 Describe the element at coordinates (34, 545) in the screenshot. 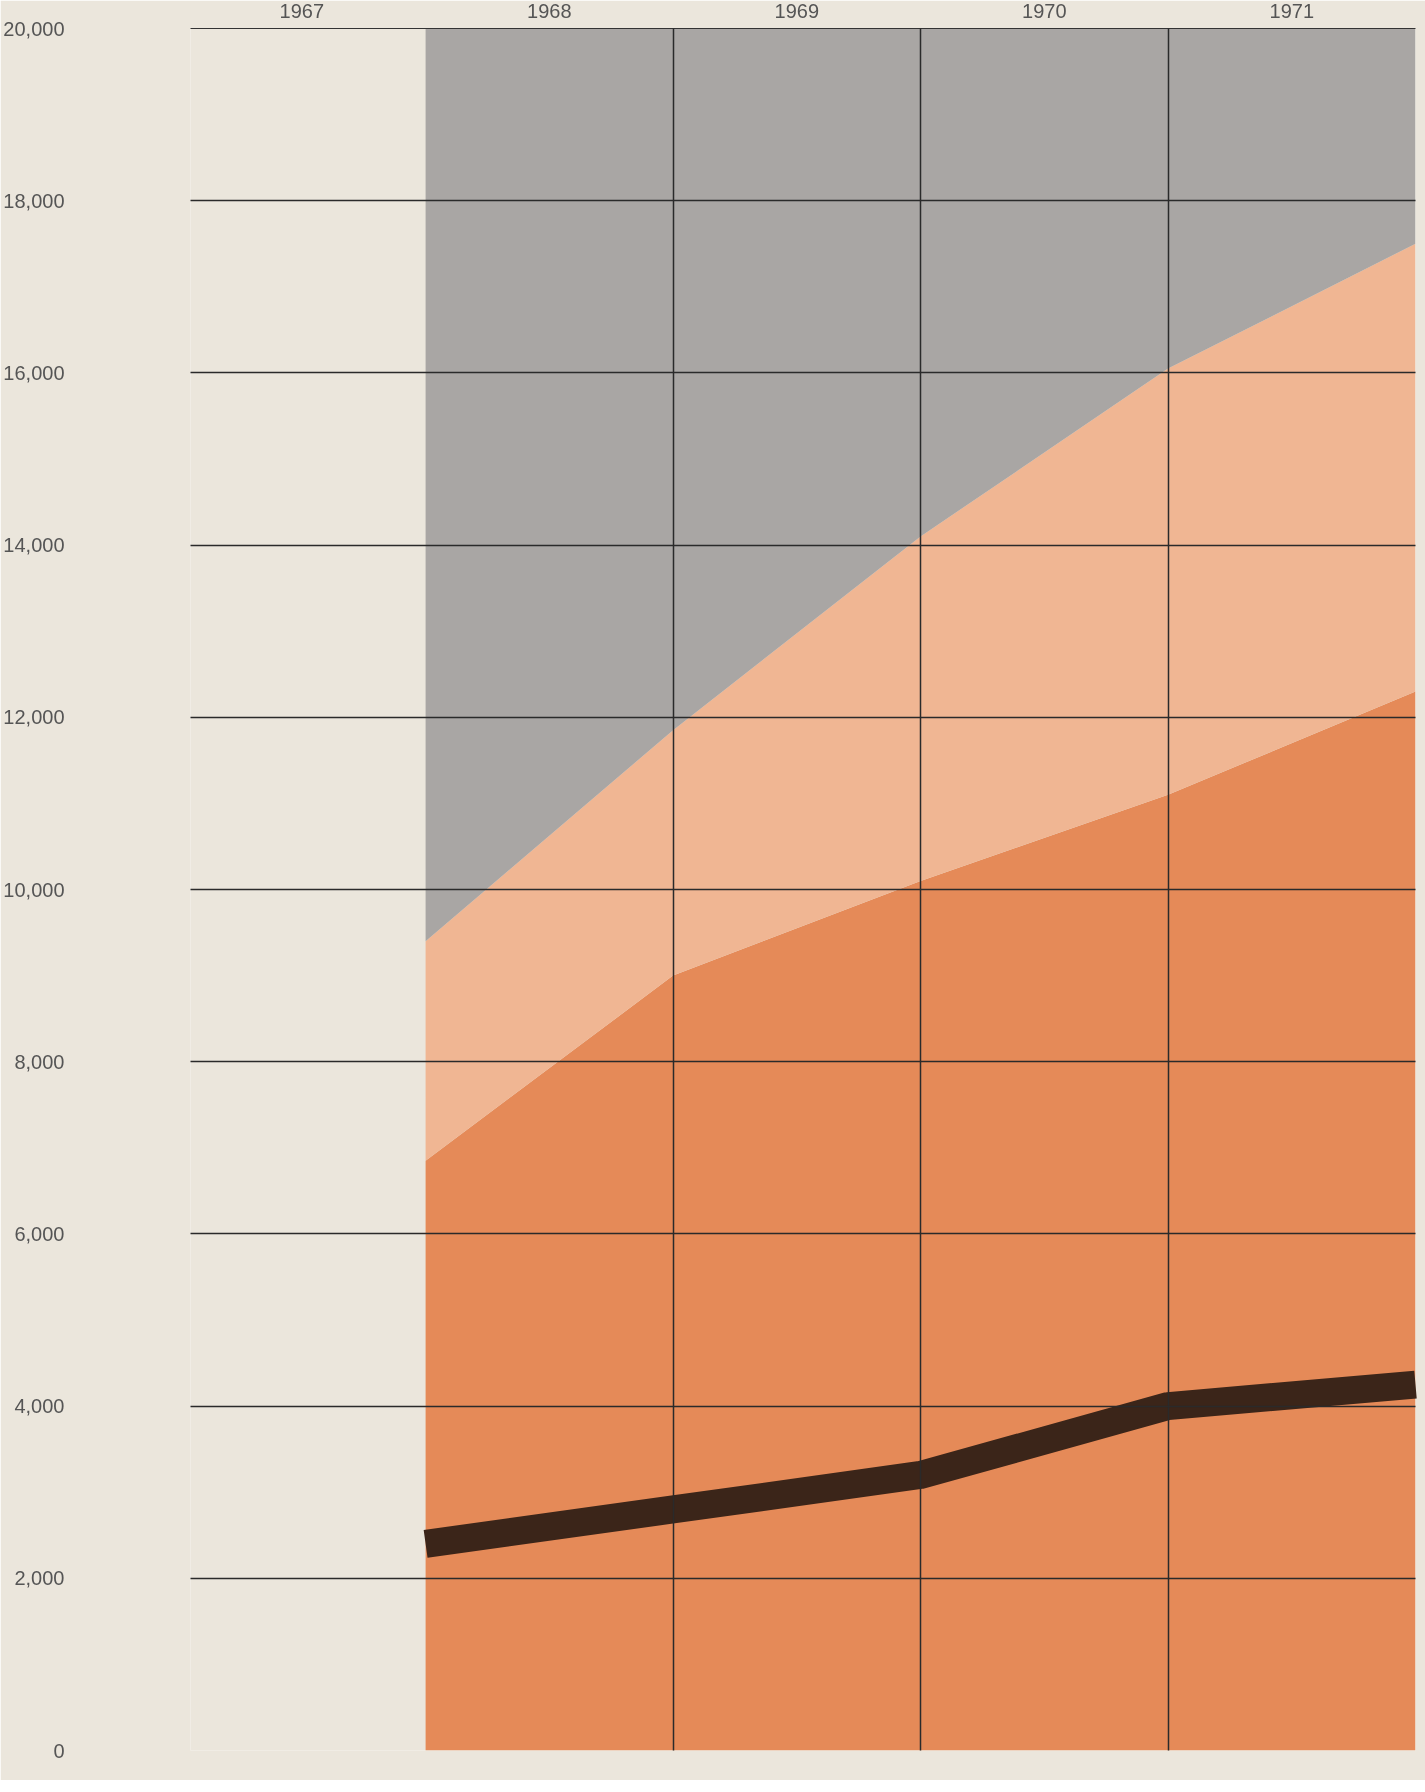

I see `y-tick-label: 14,000` at that location.